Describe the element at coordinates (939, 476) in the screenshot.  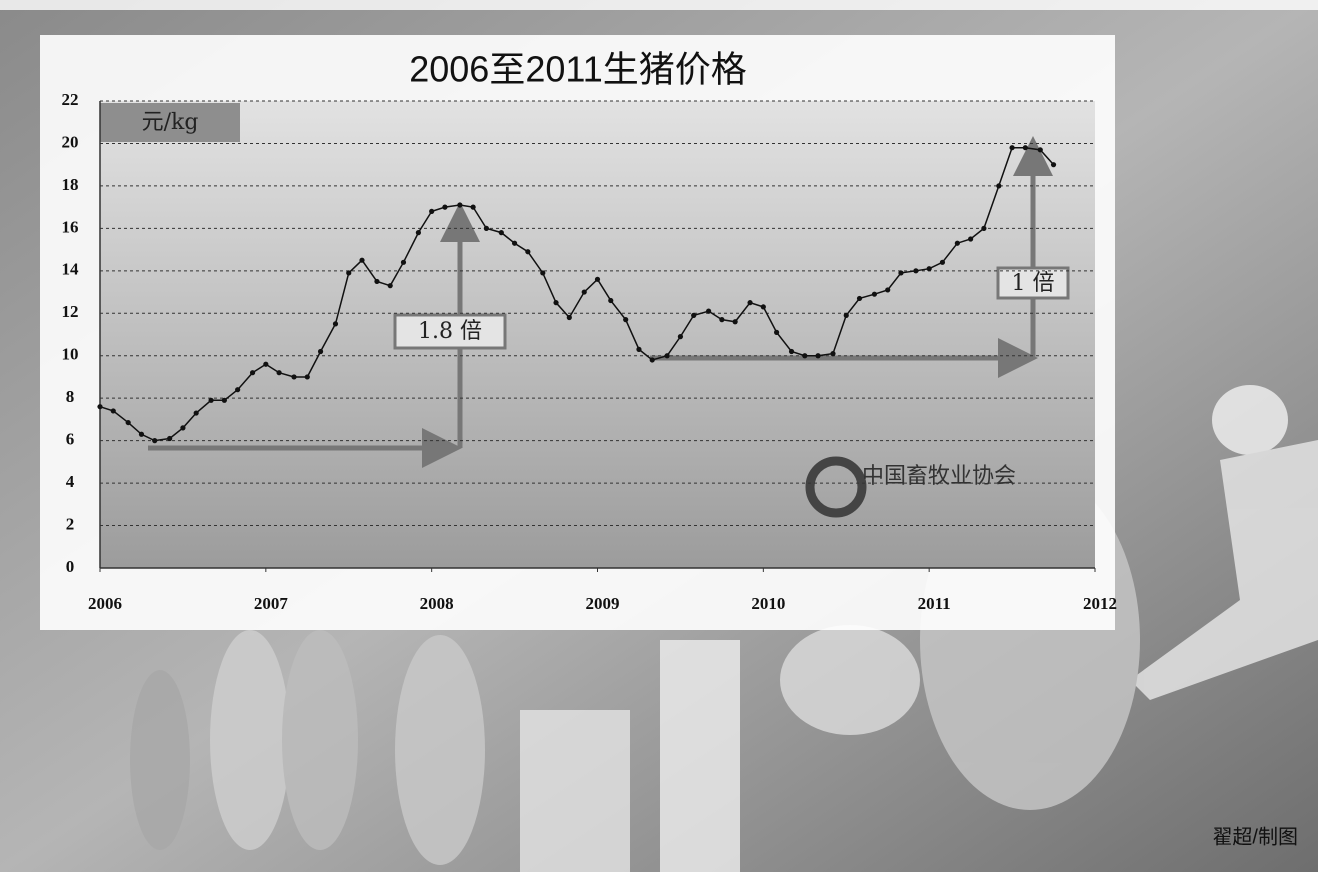
I see `logo-text: 中国畜牧业协会` at that location.